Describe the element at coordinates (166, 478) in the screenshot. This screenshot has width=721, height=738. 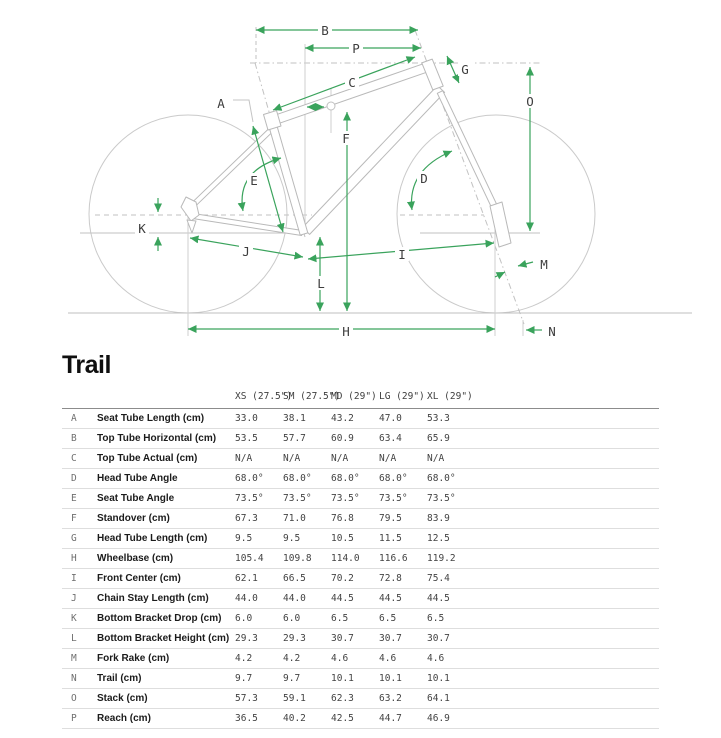
I see `row-label: Head Tube Angle` at that location.